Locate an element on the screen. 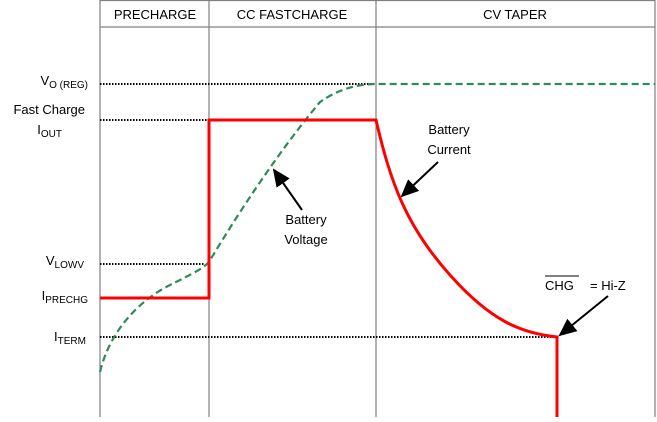  label-vlowv: VLOWV is located at coordinates (65, 262).